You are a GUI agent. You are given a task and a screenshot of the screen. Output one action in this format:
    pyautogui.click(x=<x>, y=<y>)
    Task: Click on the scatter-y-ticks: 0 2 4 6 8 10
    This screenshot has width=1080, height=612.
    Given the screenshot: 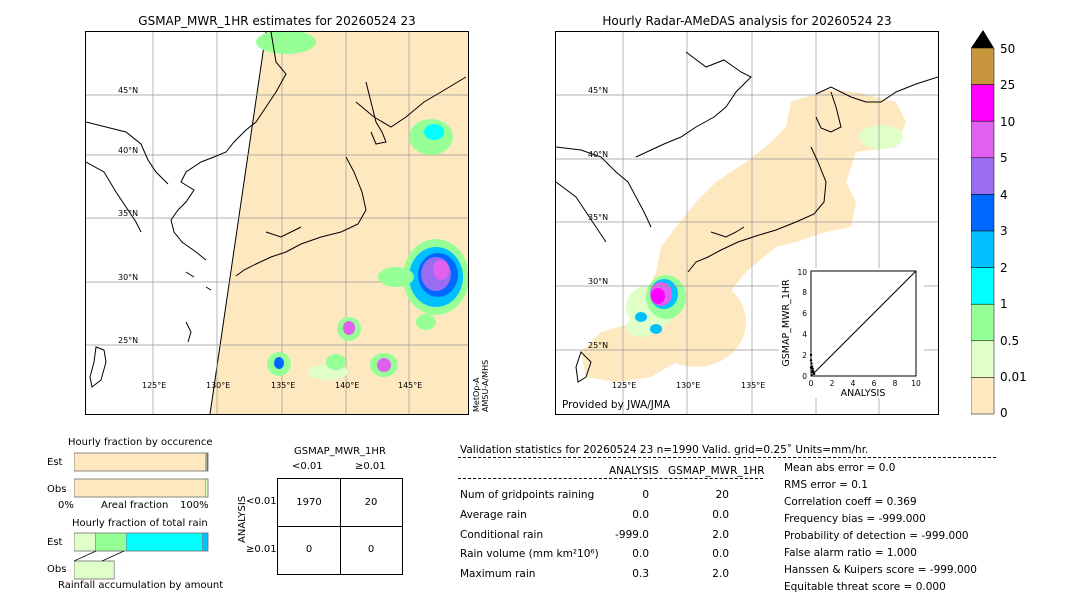 What is the action you would take?
    pyautogui.click(x=802, y=324)
    